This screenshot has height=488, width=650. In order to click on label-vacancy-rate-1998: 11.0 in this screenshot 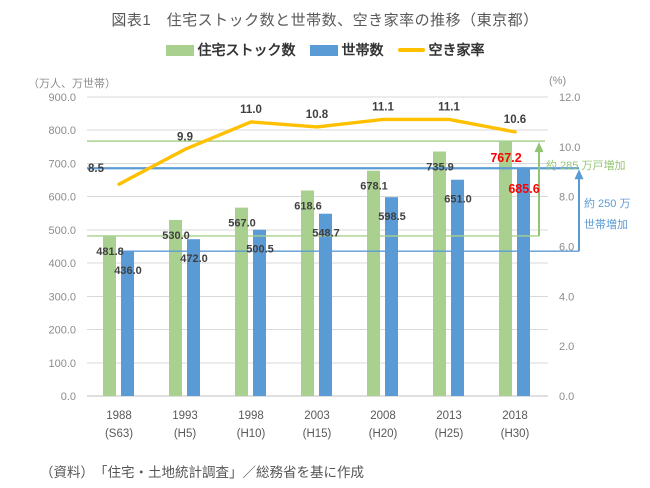, I will do `click(251, 110)`.